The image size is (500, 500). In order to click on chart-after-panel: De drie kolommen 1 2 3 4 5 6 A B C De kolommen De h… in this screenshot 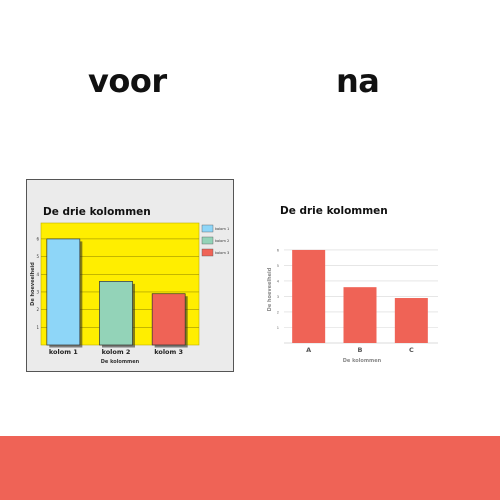, I will do `click(357, 285)`.